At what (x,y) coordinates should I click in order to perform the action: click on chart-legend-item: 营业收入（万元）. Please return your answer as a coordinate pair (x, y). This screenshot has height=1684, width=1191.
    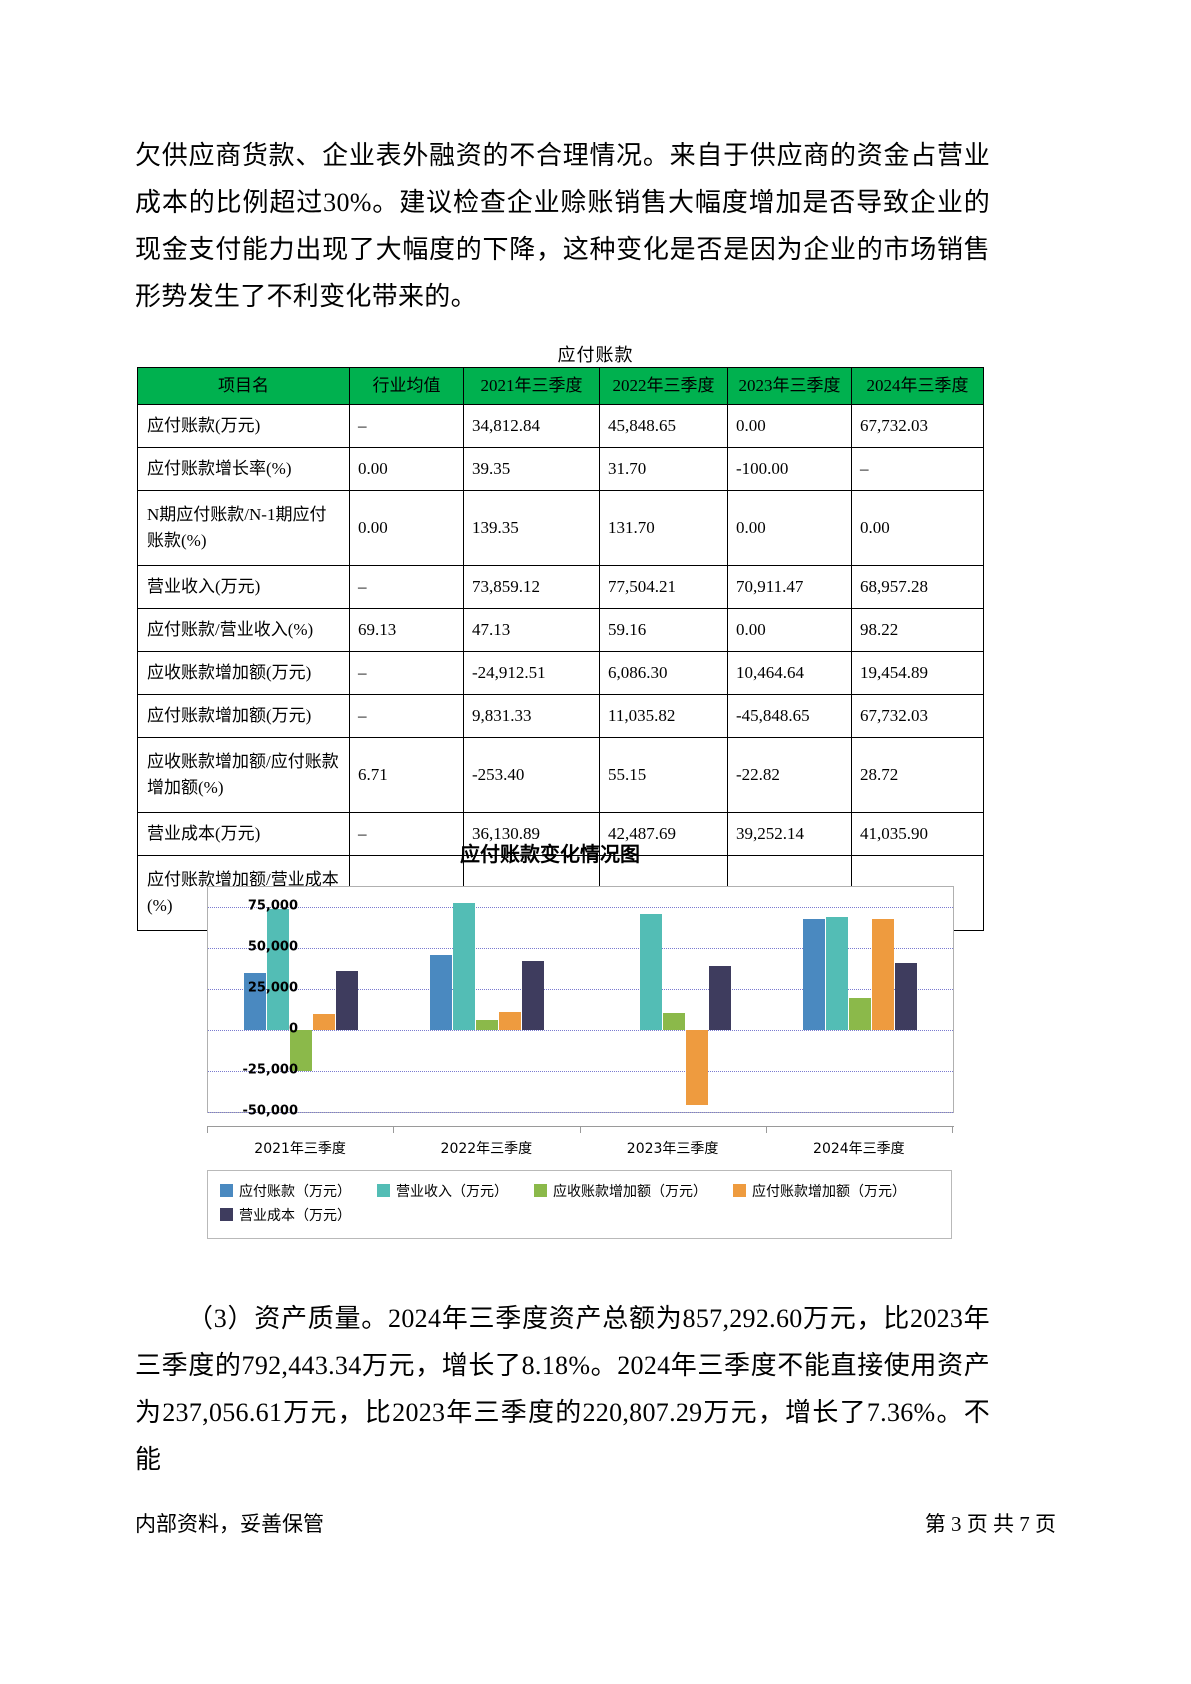
    Looking at the image, I should click on (442, 1192).